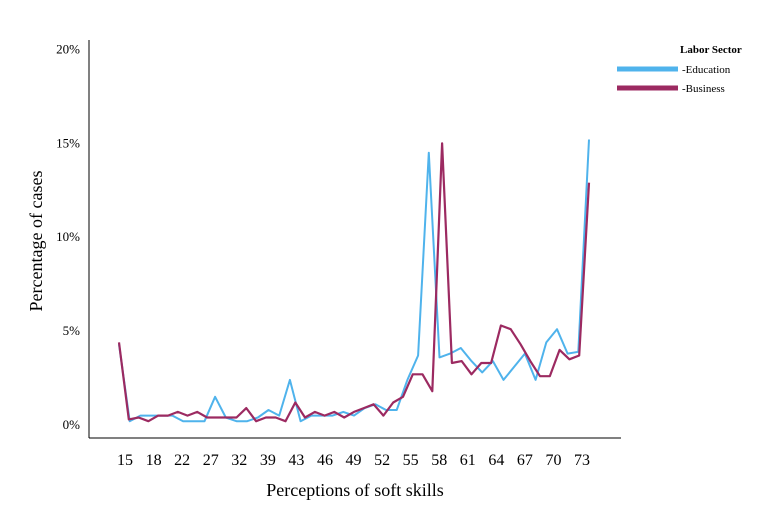  Describe the element at coordinates (296, 460) in the screenshot. I see `x-tick-label: 43` at that location.